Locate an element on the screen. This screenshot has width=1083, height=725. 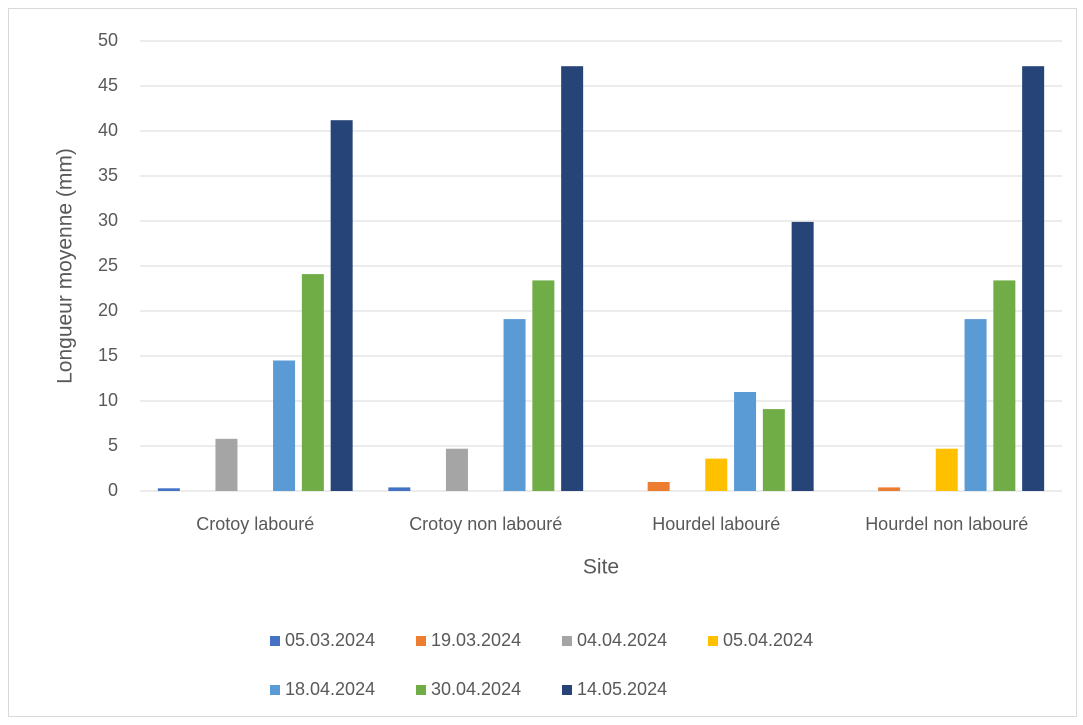
x-tick-label: Crotoy labouré is located at coordinates (255, 524).